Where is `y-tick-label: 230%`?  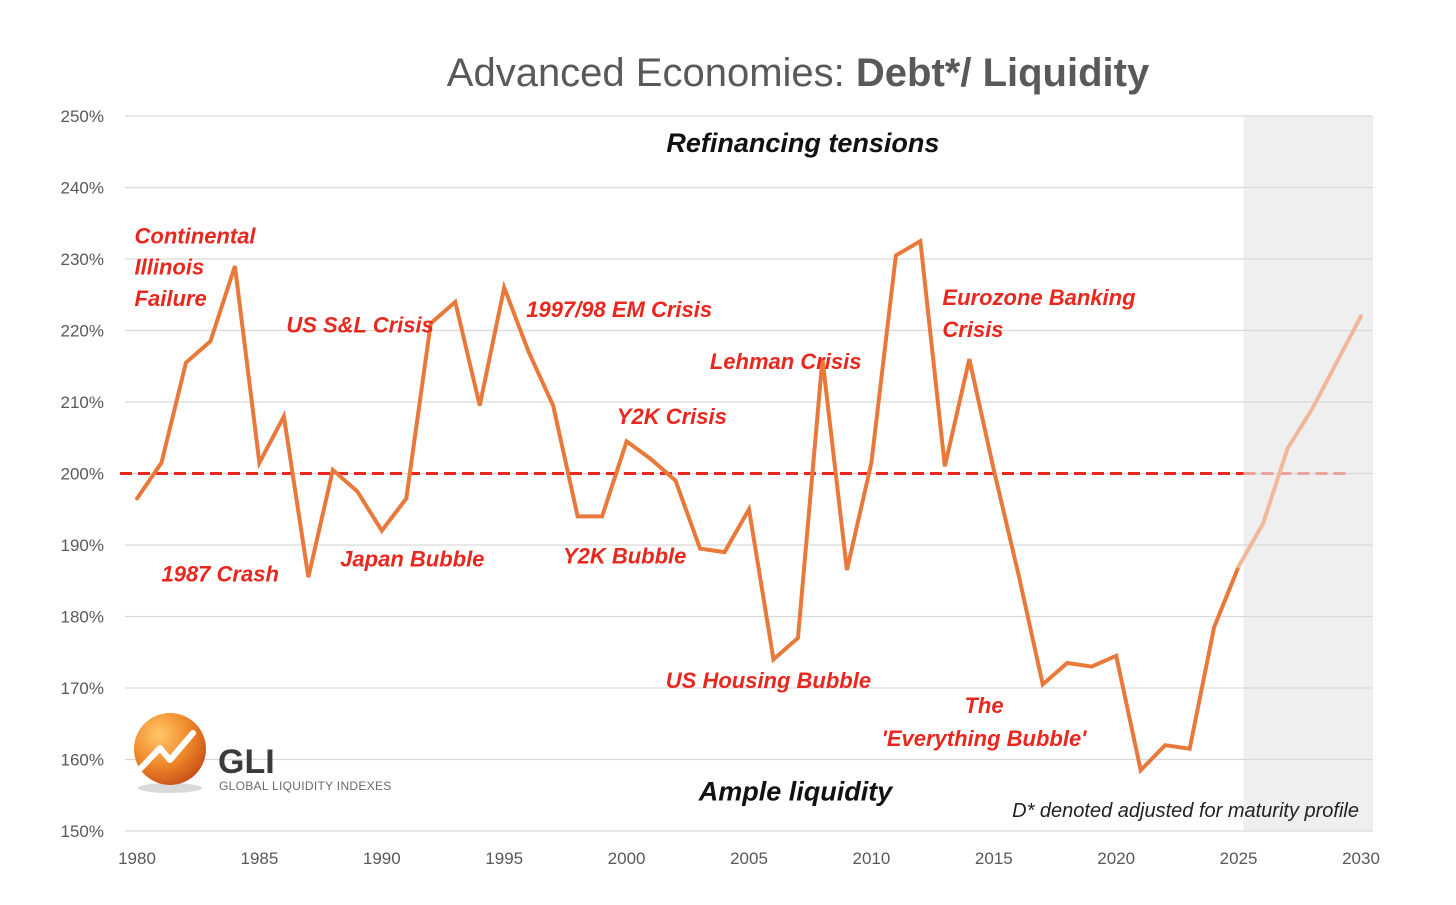
y-tick-label: 230% is located at coordinates (82, 259).